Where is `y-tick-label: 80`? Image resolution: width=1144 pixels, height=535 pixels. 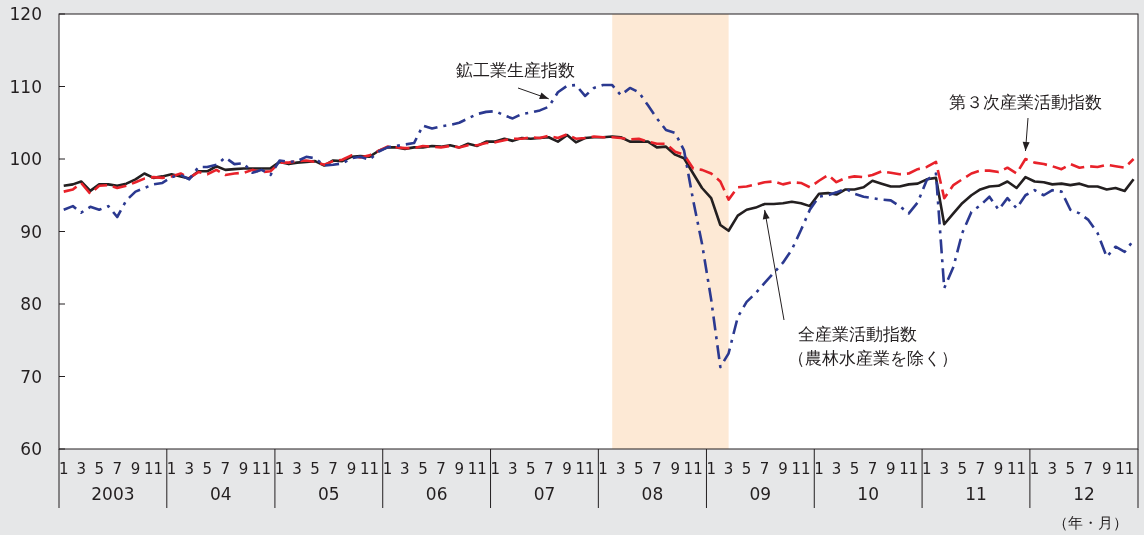
y-tick-label: 80 is located at coordinates (31, 304).